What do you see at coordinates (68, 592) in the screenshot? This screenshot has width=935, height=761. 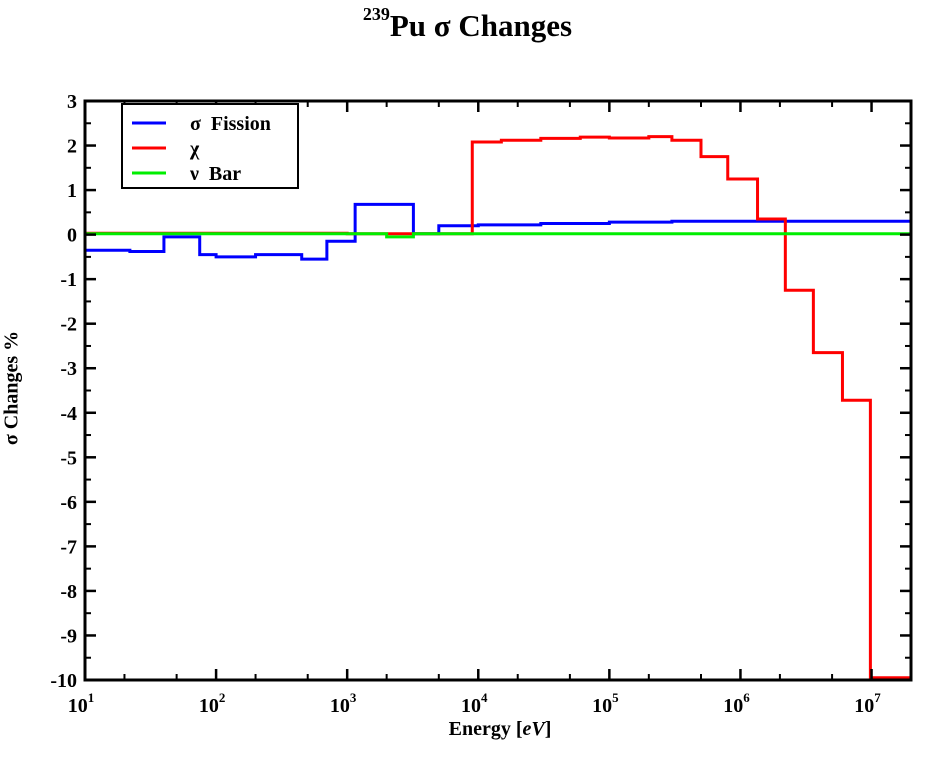 I see `y-tick-label: -8` at bounding box center [68, 592].